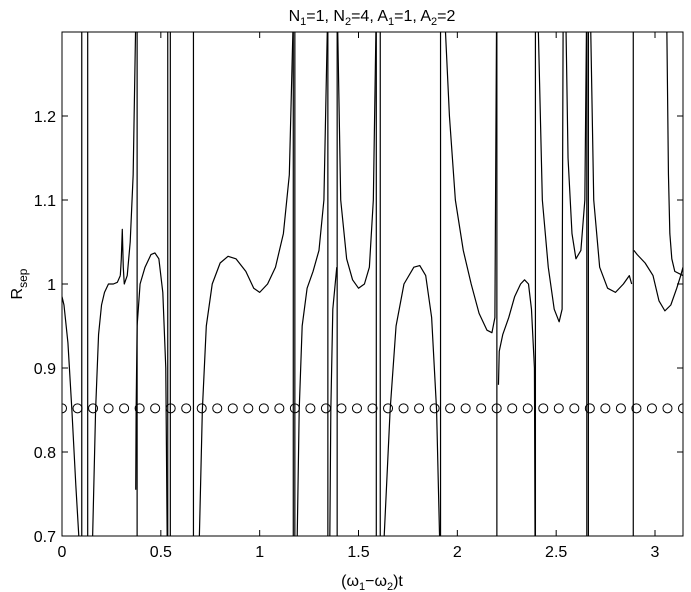 The width and height of the screenshot is (691, 592). I want to click on y-tick-label: 1.1, so click(45, 201).